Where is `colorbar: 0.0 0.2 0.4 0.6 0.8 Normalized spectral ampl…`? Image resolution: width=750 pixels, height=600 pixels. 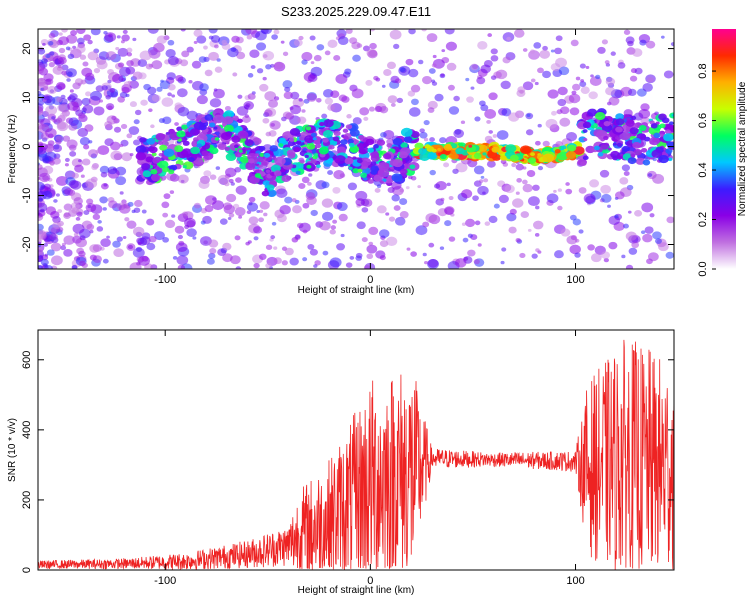 colorbar: 0.0 0.2 0.4 0.6 0.8 Normalized spectral ampl… is located at coordinates (722, 153).